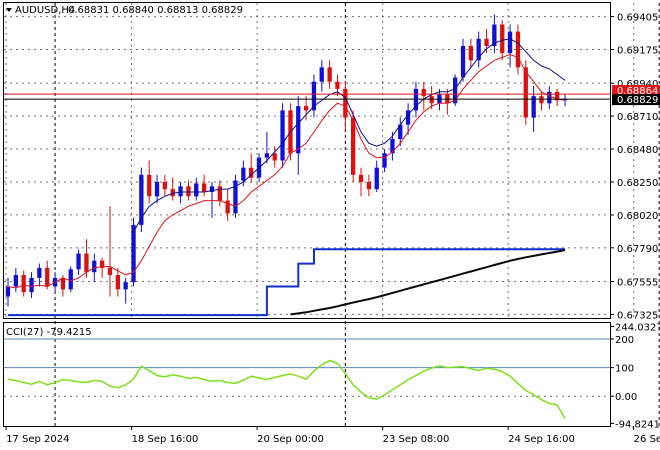 The height and width of the screenshot is (450, 660). Describe the element at coordinates (155, 10) in the screenshot. I see `ohlc-values: 0.68831 0.68840 0.68813 0.68829` at that location.